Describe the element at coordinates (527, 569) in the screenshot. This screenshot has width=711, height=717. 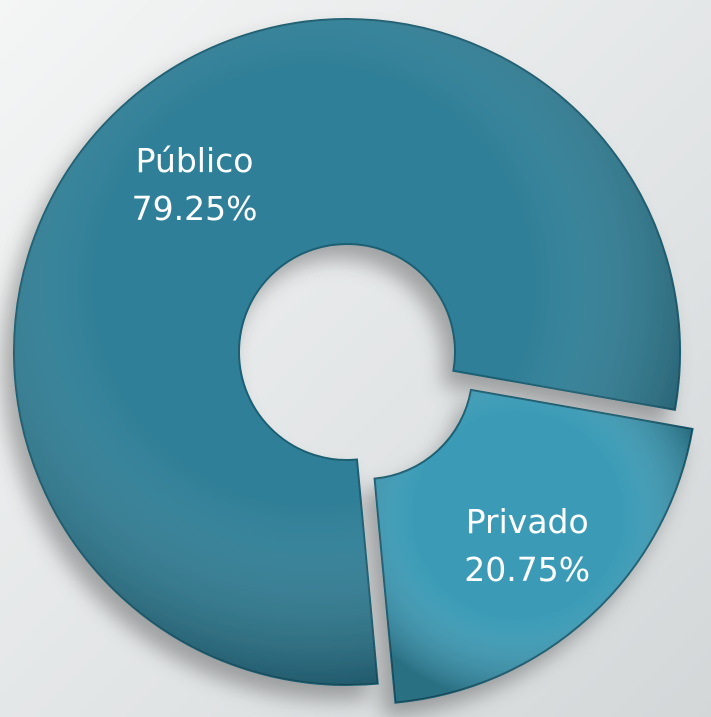
I see `slice-value-label: 20.75%` at that location.